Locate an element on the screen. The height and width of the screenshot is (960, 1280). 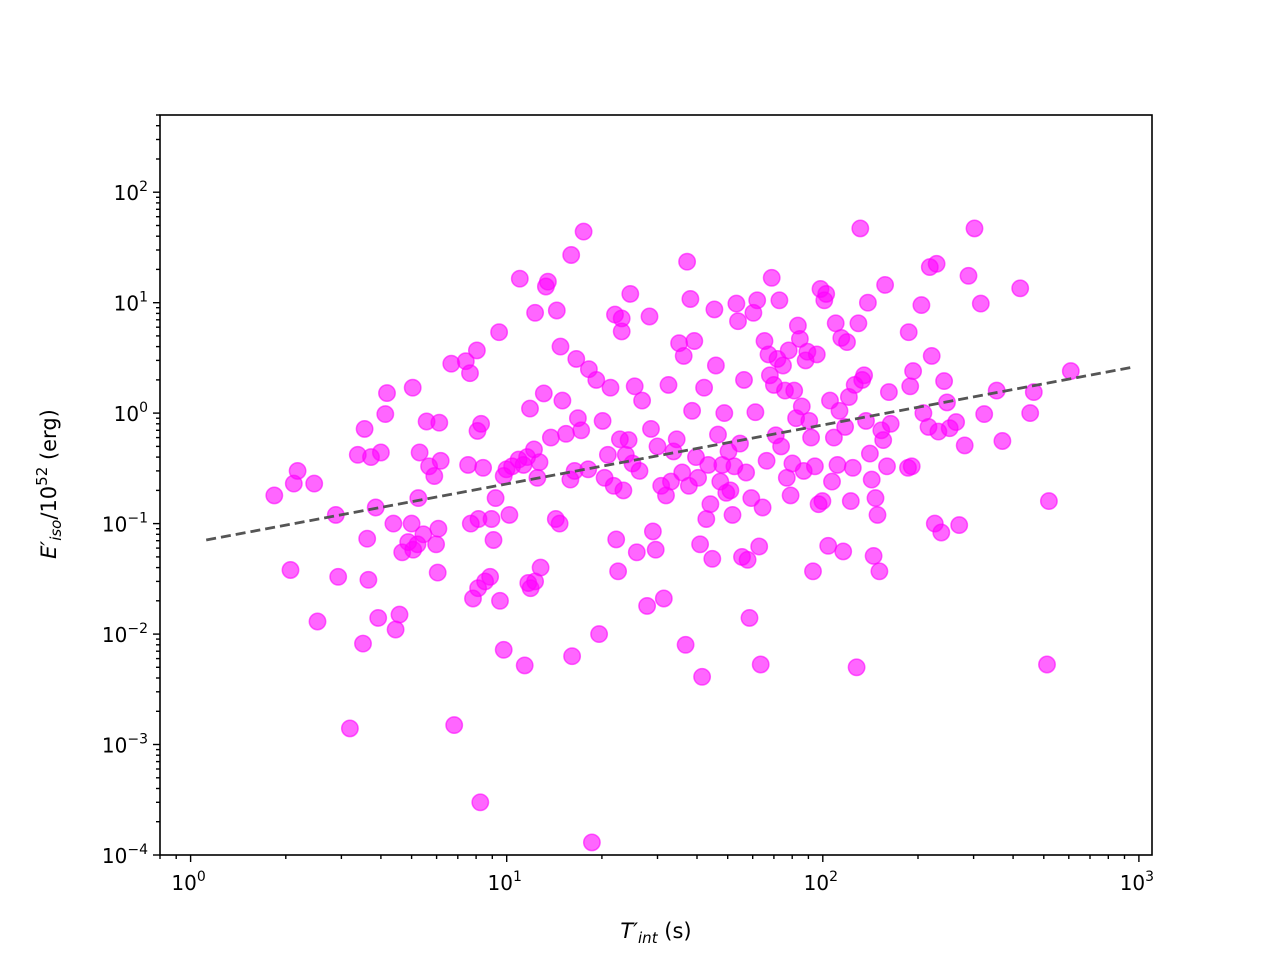
x-tick-label: 10⁰ is located at coordinates (188, 882).